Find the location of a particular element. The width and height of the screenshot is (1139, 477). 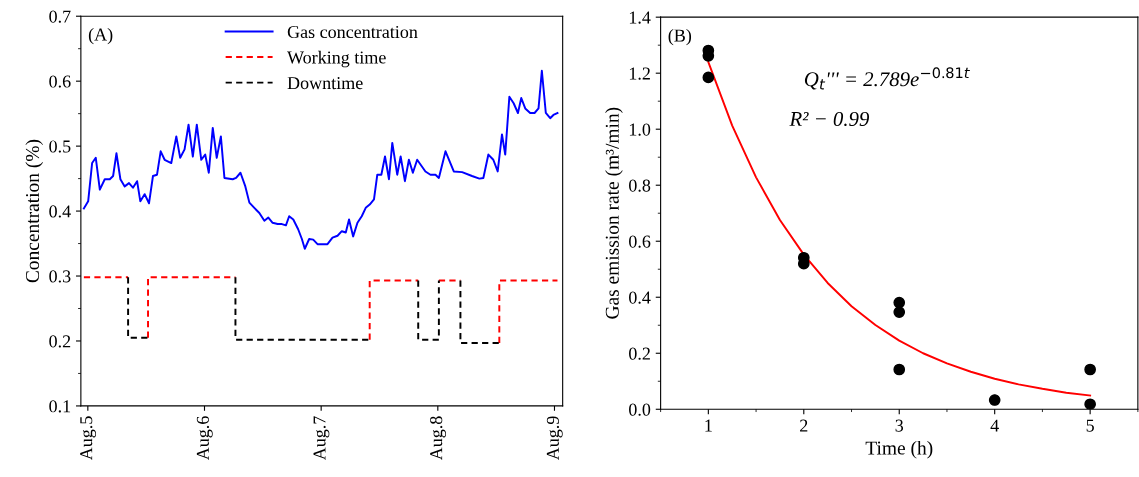

annotation: R² − 0.99 is located at coordinates (829, 119).